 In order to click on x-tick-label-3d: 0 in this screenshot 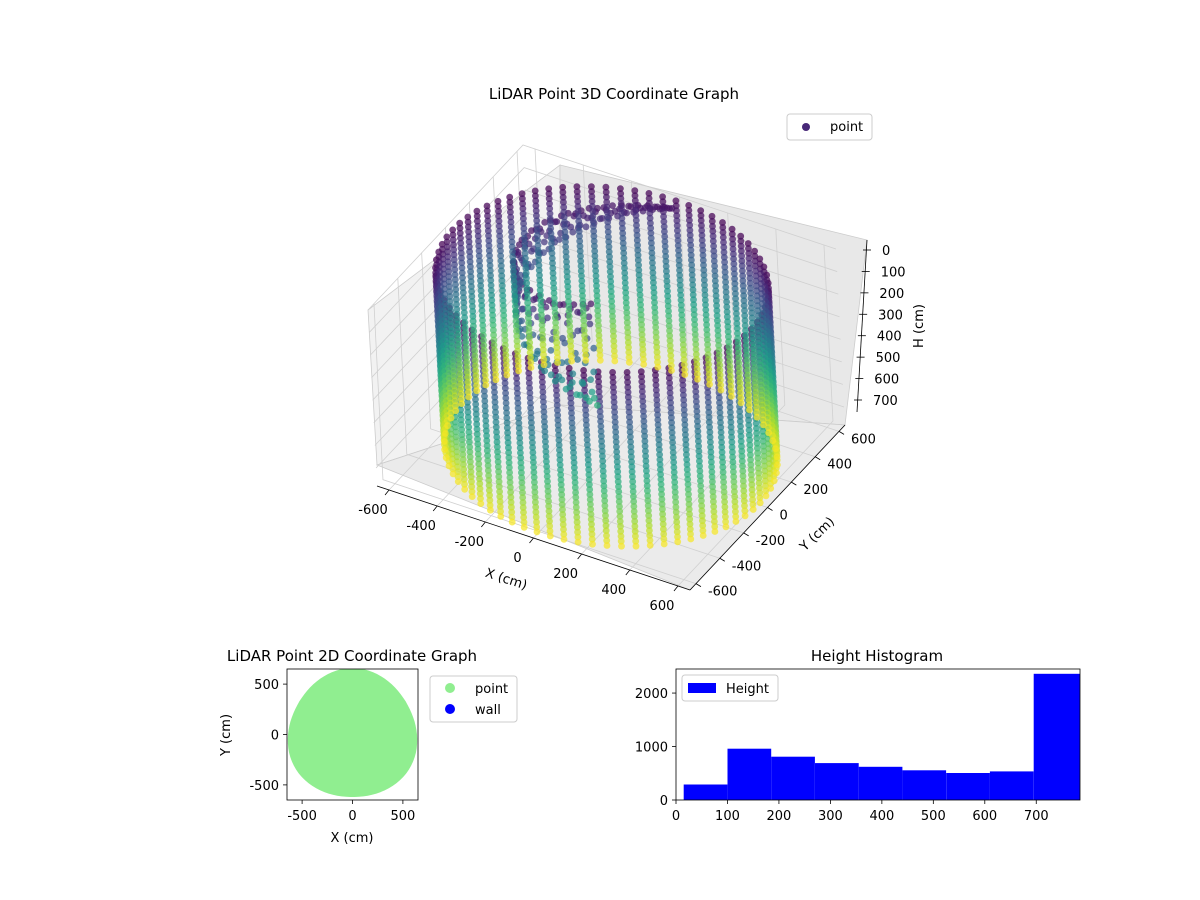, I will do `click(517, 558)`.